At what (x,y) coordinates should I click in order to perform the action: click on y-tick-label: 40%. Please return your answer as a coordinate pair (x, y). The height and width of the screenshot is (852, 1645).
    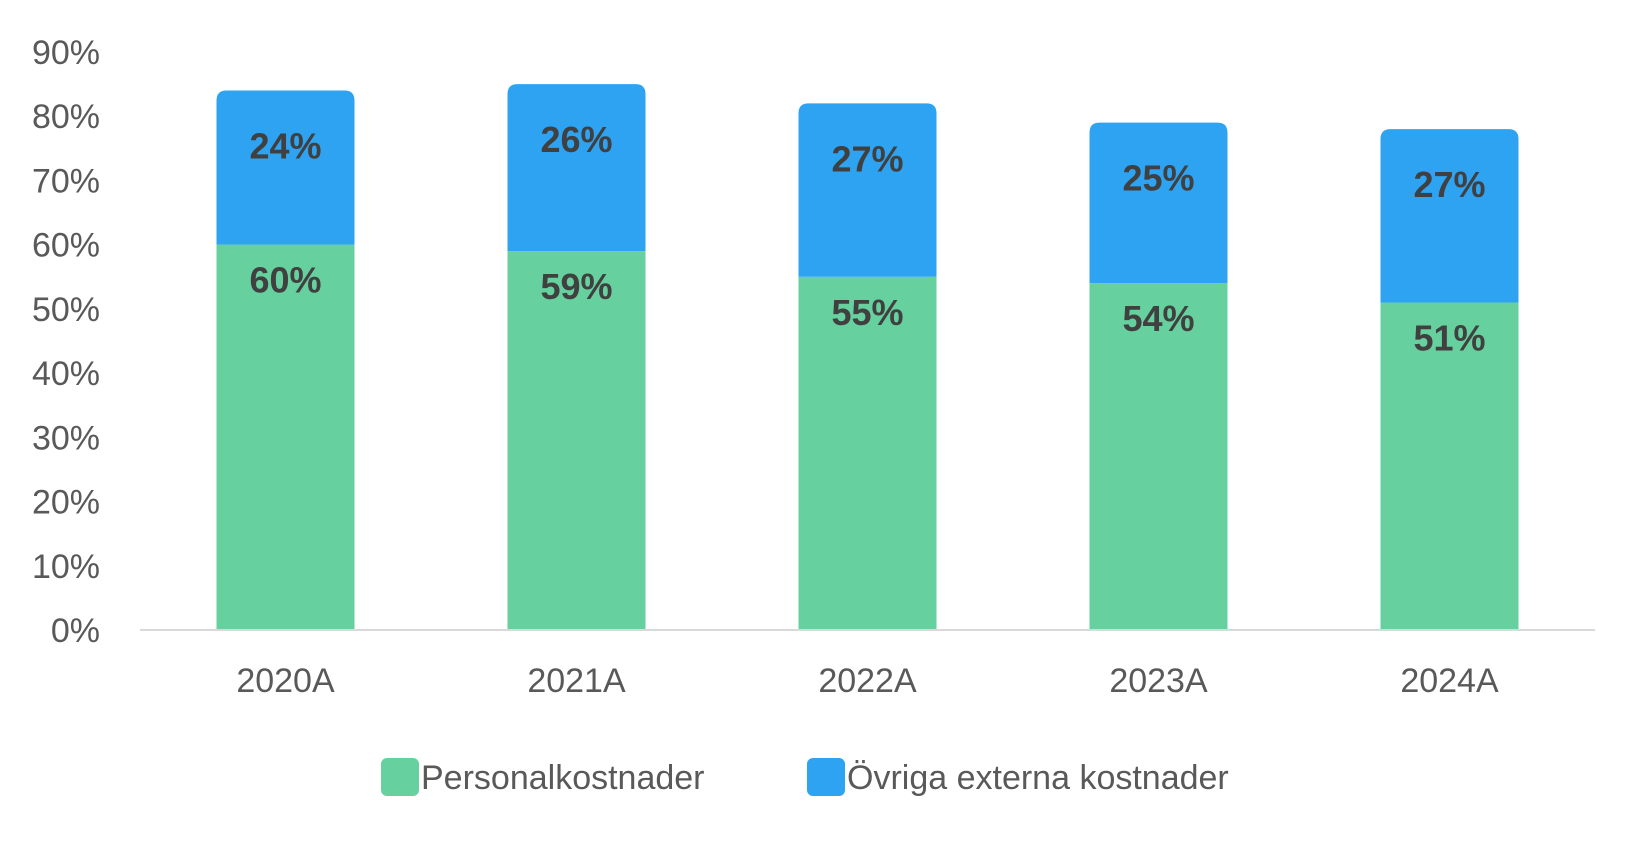
    Looking at the image, I should click on (66, 374).